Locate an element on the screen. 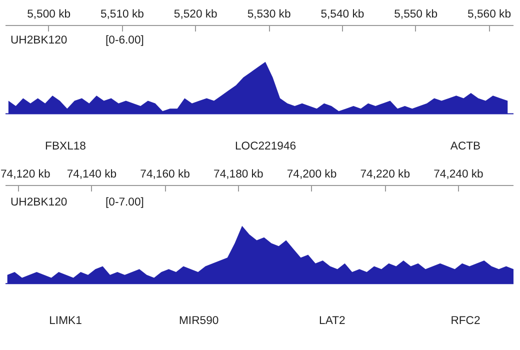 The image size is (520, 350). text: LIMK1 is located at coordinates (65, 320).